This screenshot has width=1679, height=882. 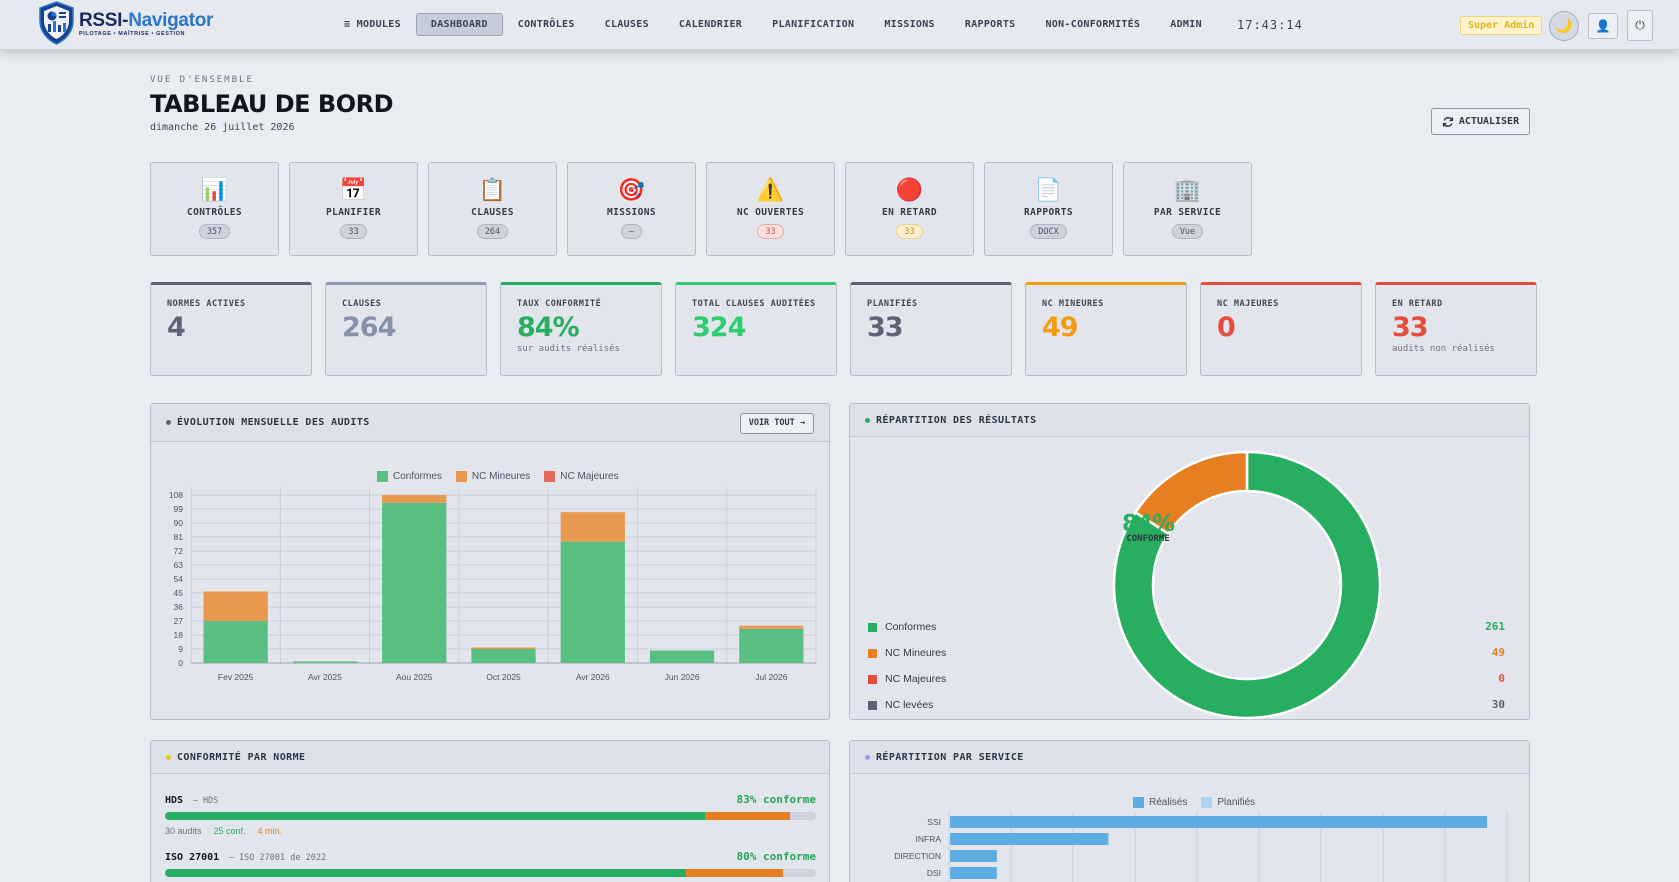 I want to click on bar-conformes-fev-2025, so click(x=235, y=642).